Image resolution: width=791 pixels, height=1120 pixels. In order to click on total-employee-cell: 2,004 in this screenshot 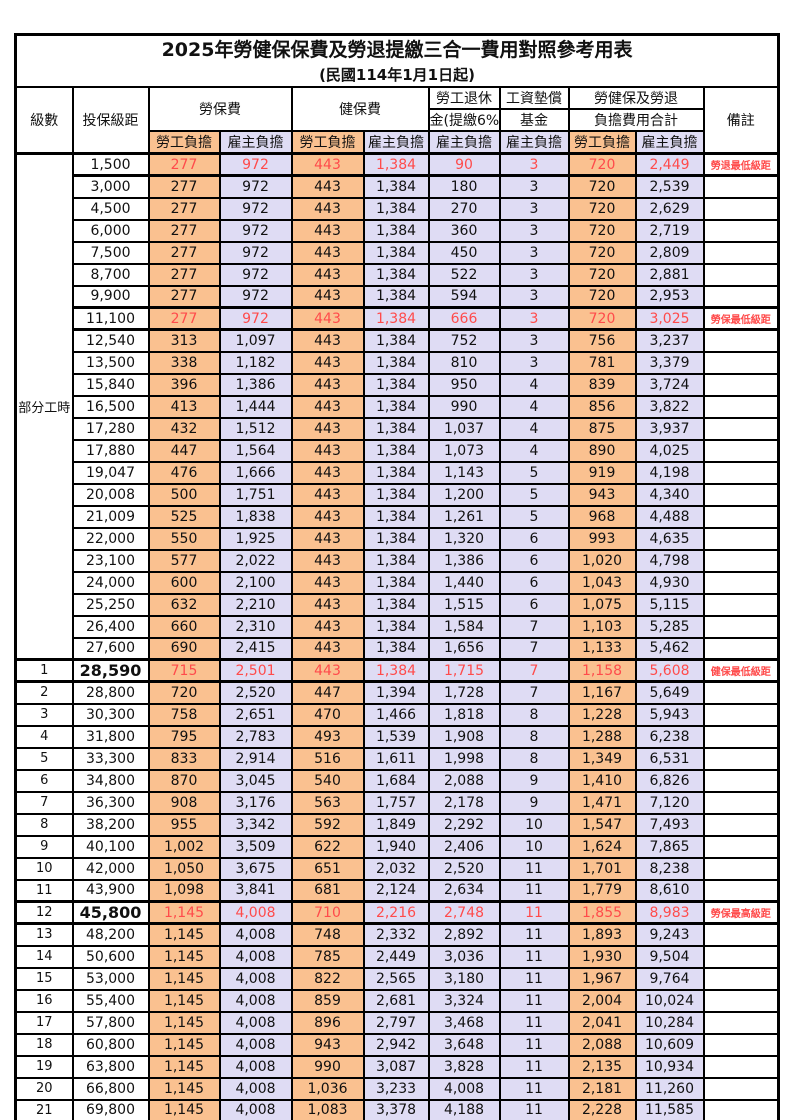, I will do `click(602, 1000)`.